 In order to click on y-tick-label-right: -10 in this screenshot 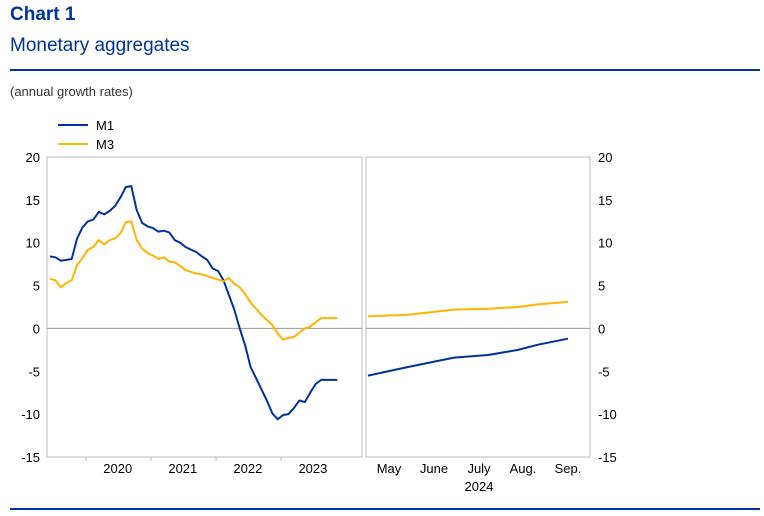, I will do `click(607, 414)`.